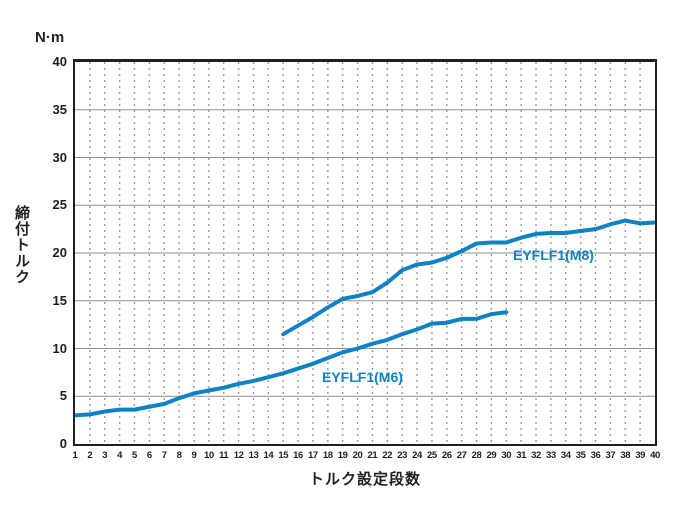 This screenshot has height=525, width=690. What do you see at coordinates (208, 455) in the screenshot?
I see `x-tick-label: 10` at bounding box center [208, 455].